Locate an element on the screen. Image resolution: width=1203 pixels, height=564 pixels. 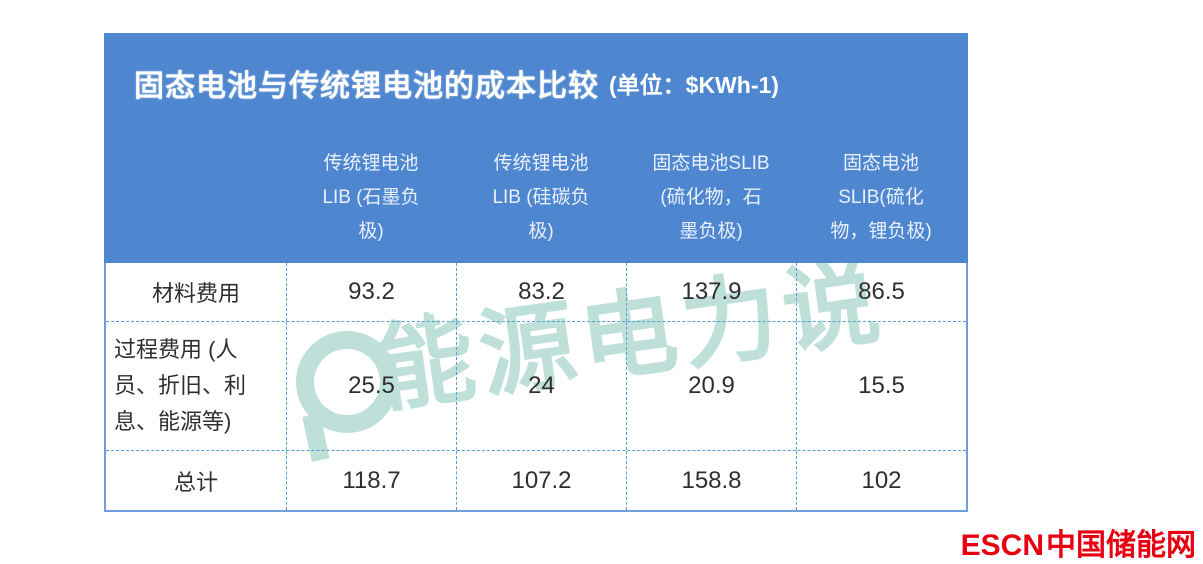
column-header-lib-graphite: 传统锂电池 LIB (石墨负 极) is located at coordinates (371, 197).